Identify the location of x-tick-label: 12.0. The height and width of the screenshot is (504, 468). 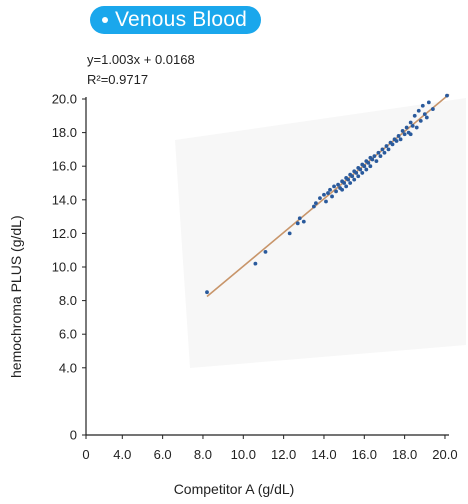
(283, 454).